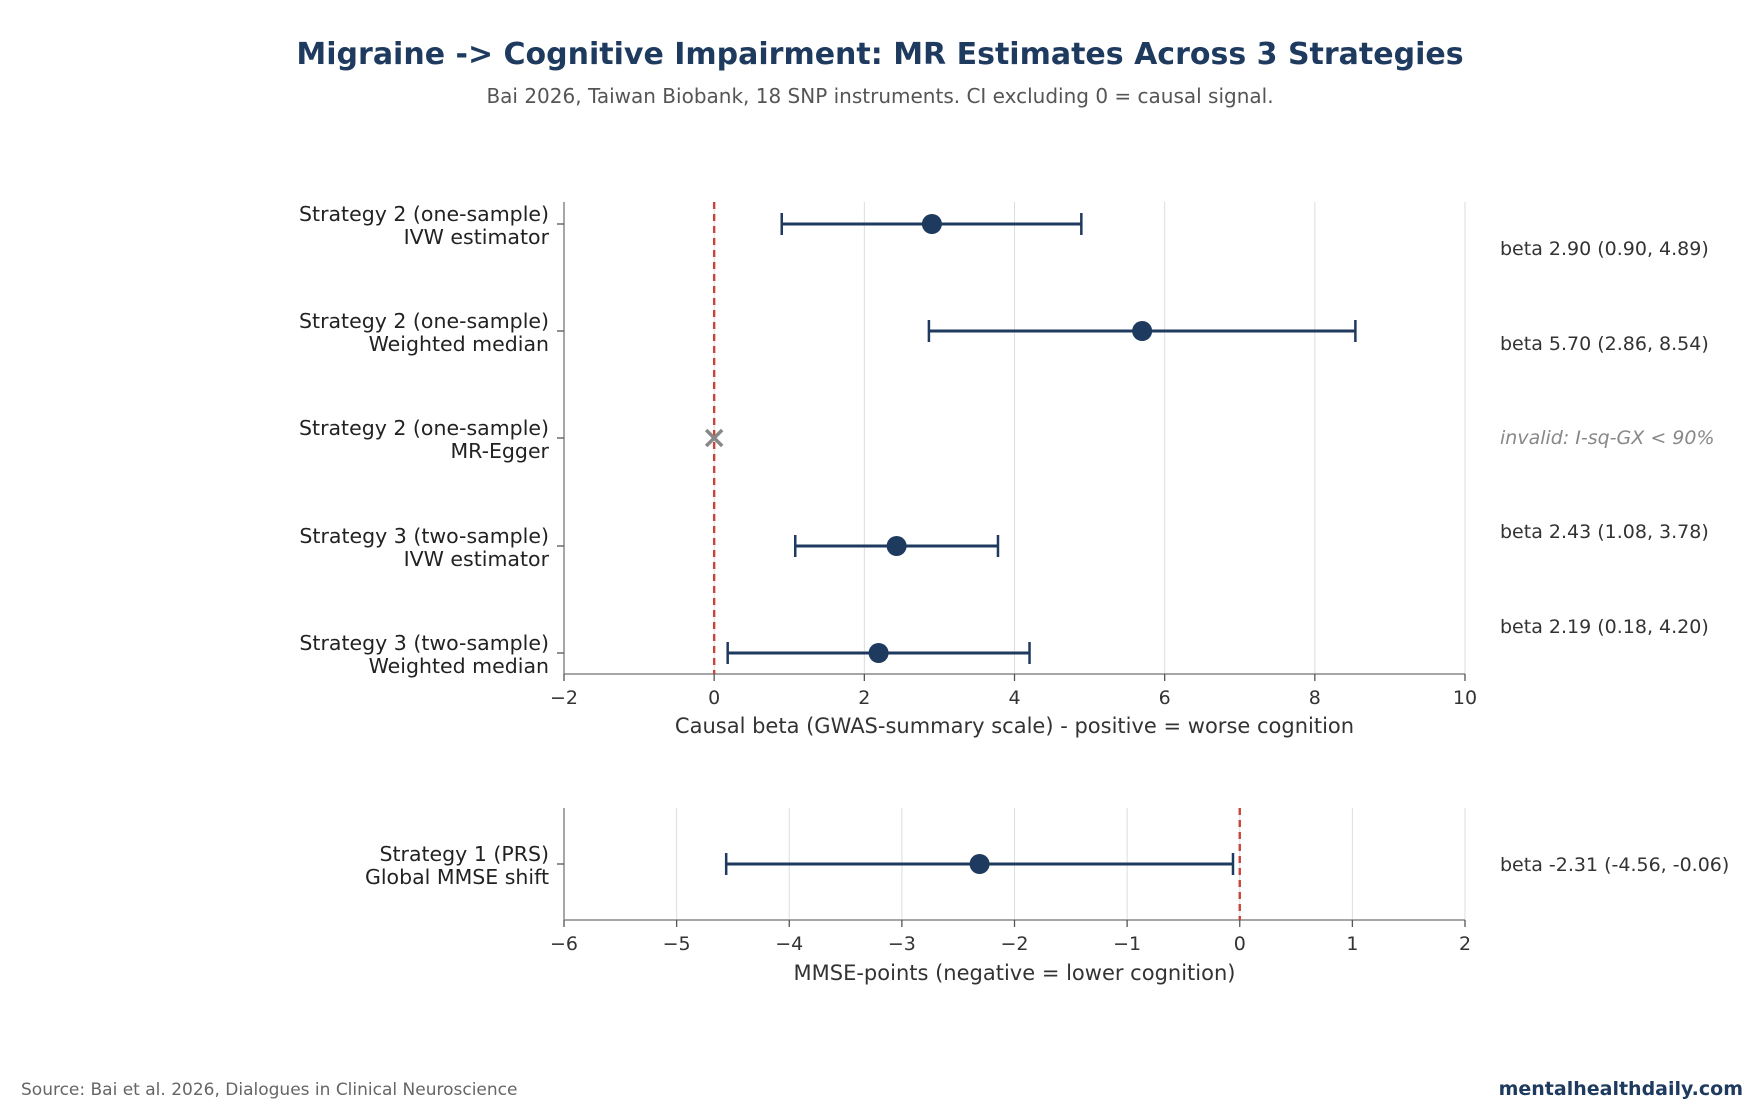 This screenshot has height=1120, width=1760. Describe the element at coordinates (1604, 532) in the screenshot. I see `estimate-annotation: beta 2.43 (1.08, 3.78)` at that location.